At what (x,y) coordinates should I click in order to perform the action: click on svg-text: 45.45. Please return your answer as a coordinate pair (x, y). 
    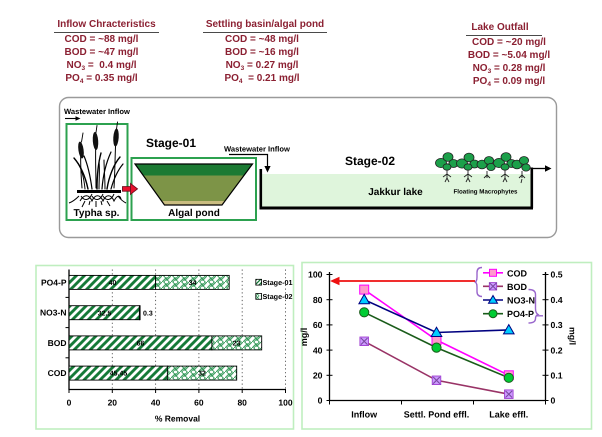
    Looking at the image, I should click on (119, 374).